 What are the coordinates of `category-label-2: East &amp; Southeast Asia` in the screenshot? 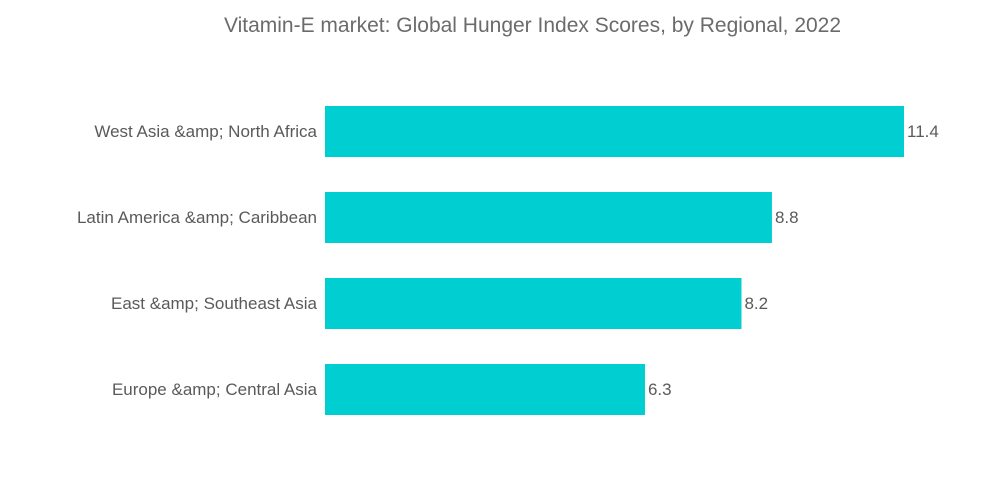 It's located at (214, 303).